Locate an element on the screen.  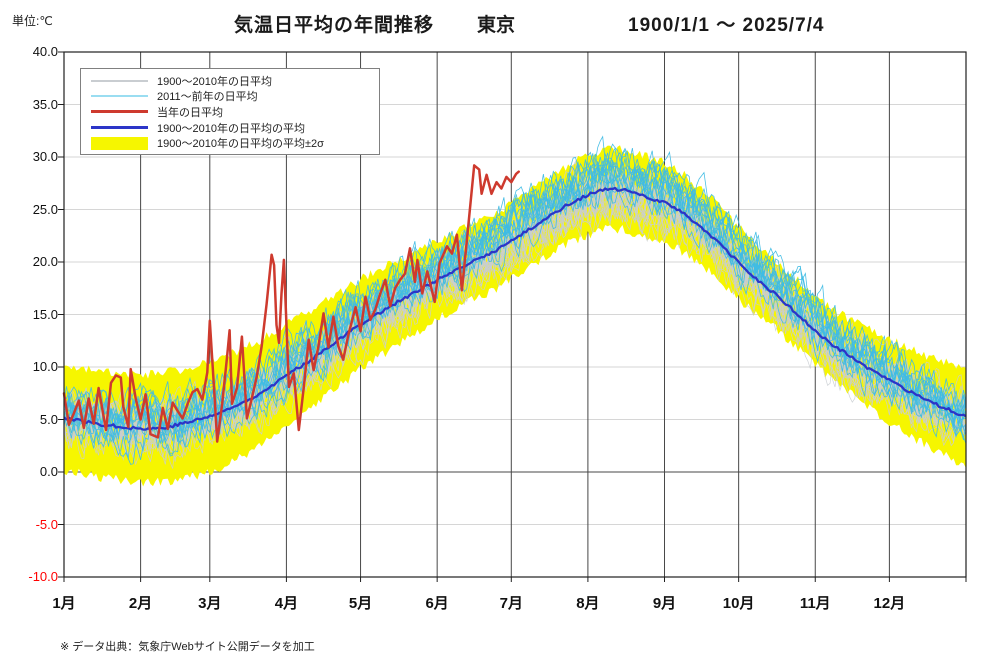
y-tick-label: -5.0 is located at coordinates (46, 524).